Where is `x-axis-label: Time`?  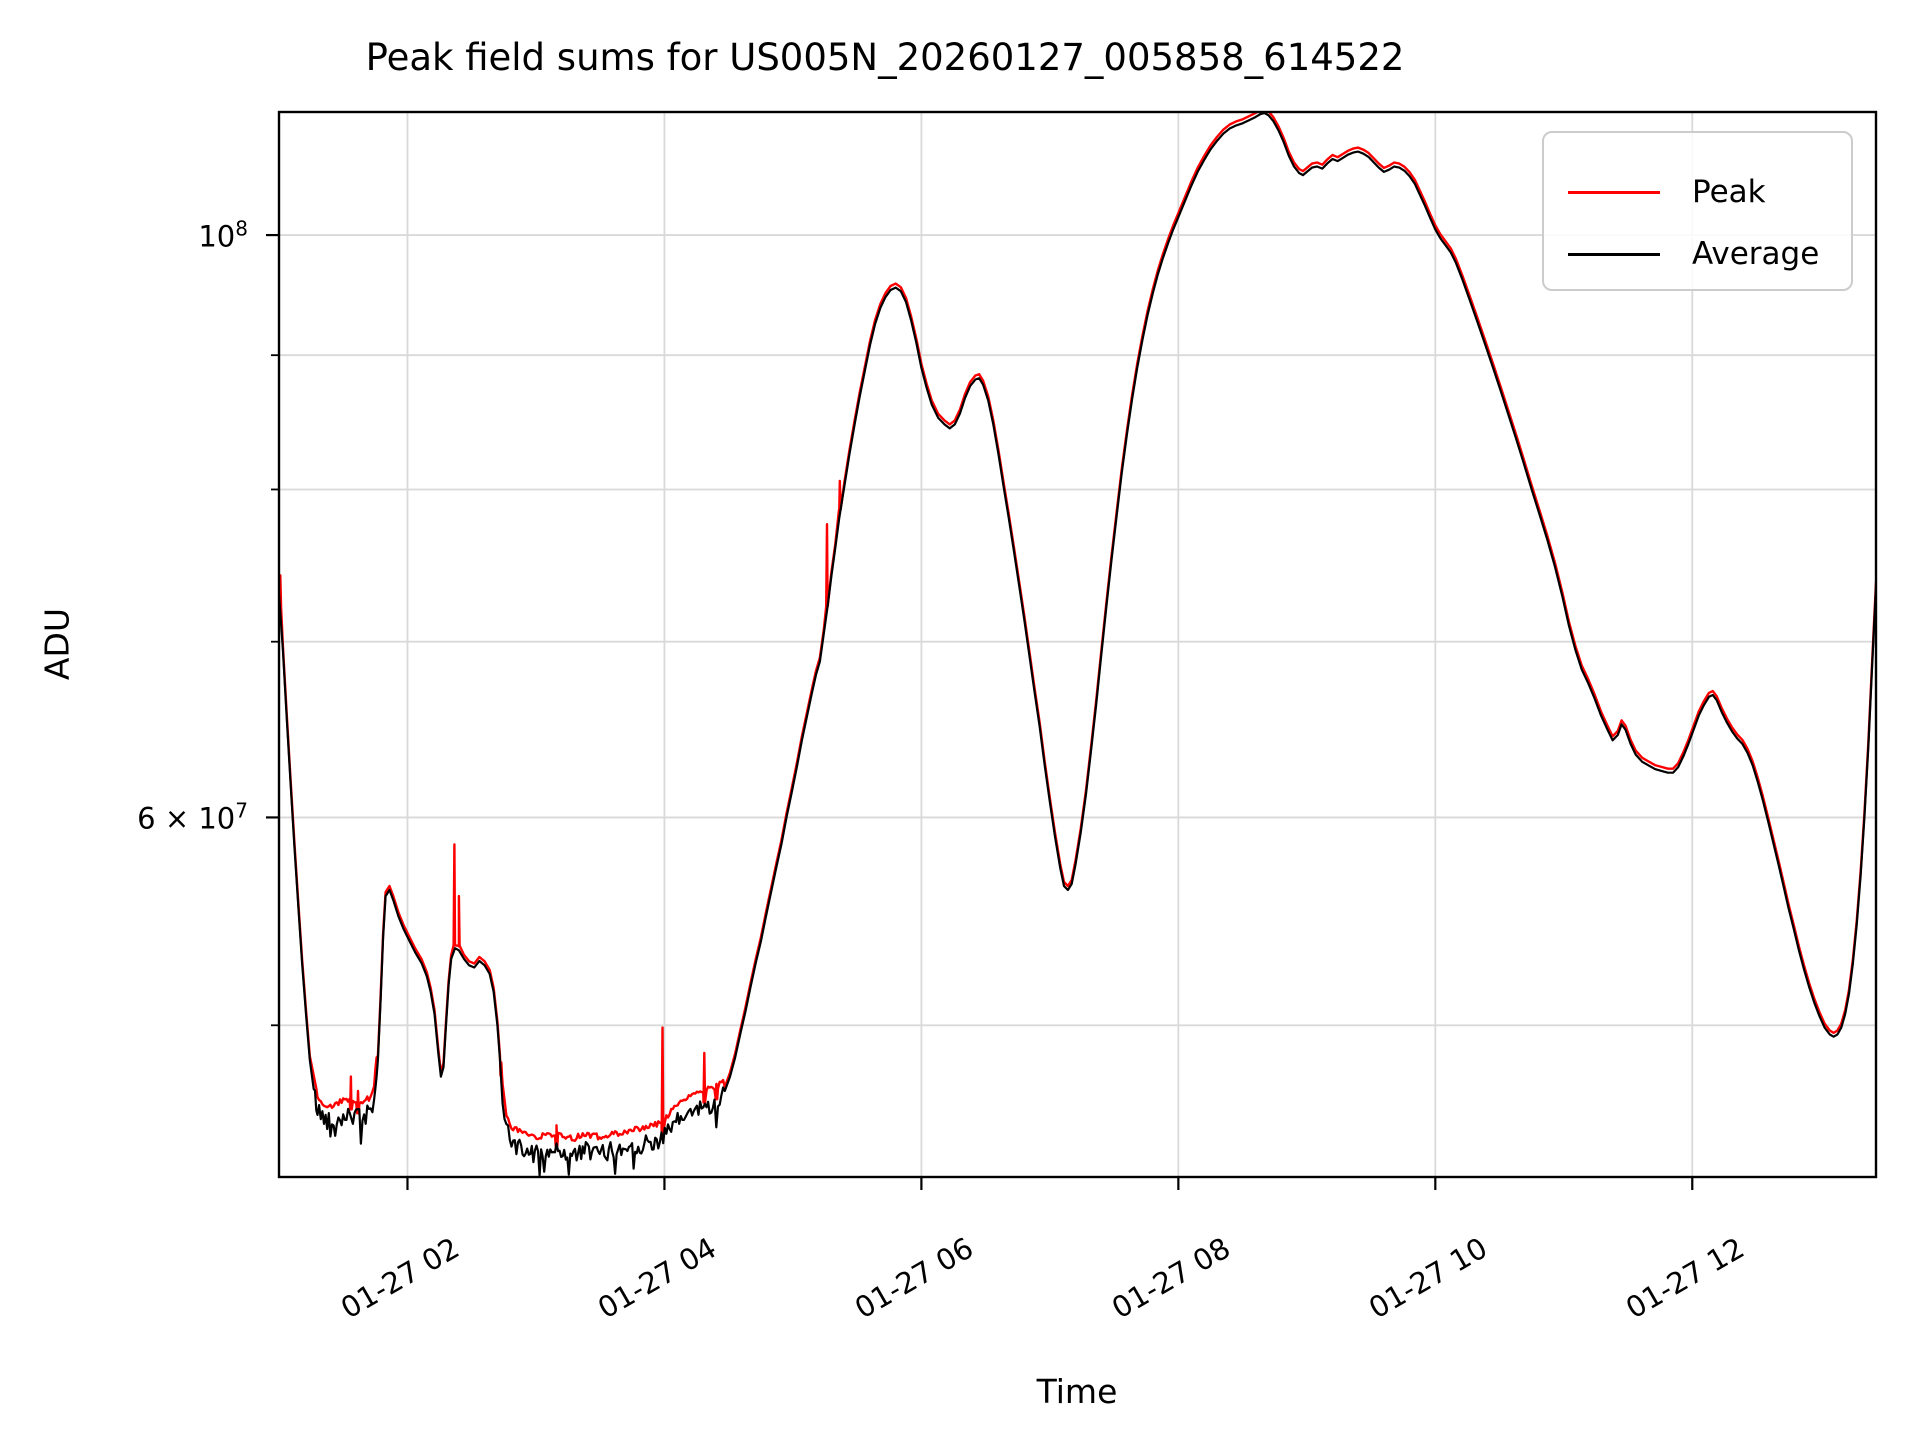 x-axis-label: Time is located at coordinates (1077, 1391).